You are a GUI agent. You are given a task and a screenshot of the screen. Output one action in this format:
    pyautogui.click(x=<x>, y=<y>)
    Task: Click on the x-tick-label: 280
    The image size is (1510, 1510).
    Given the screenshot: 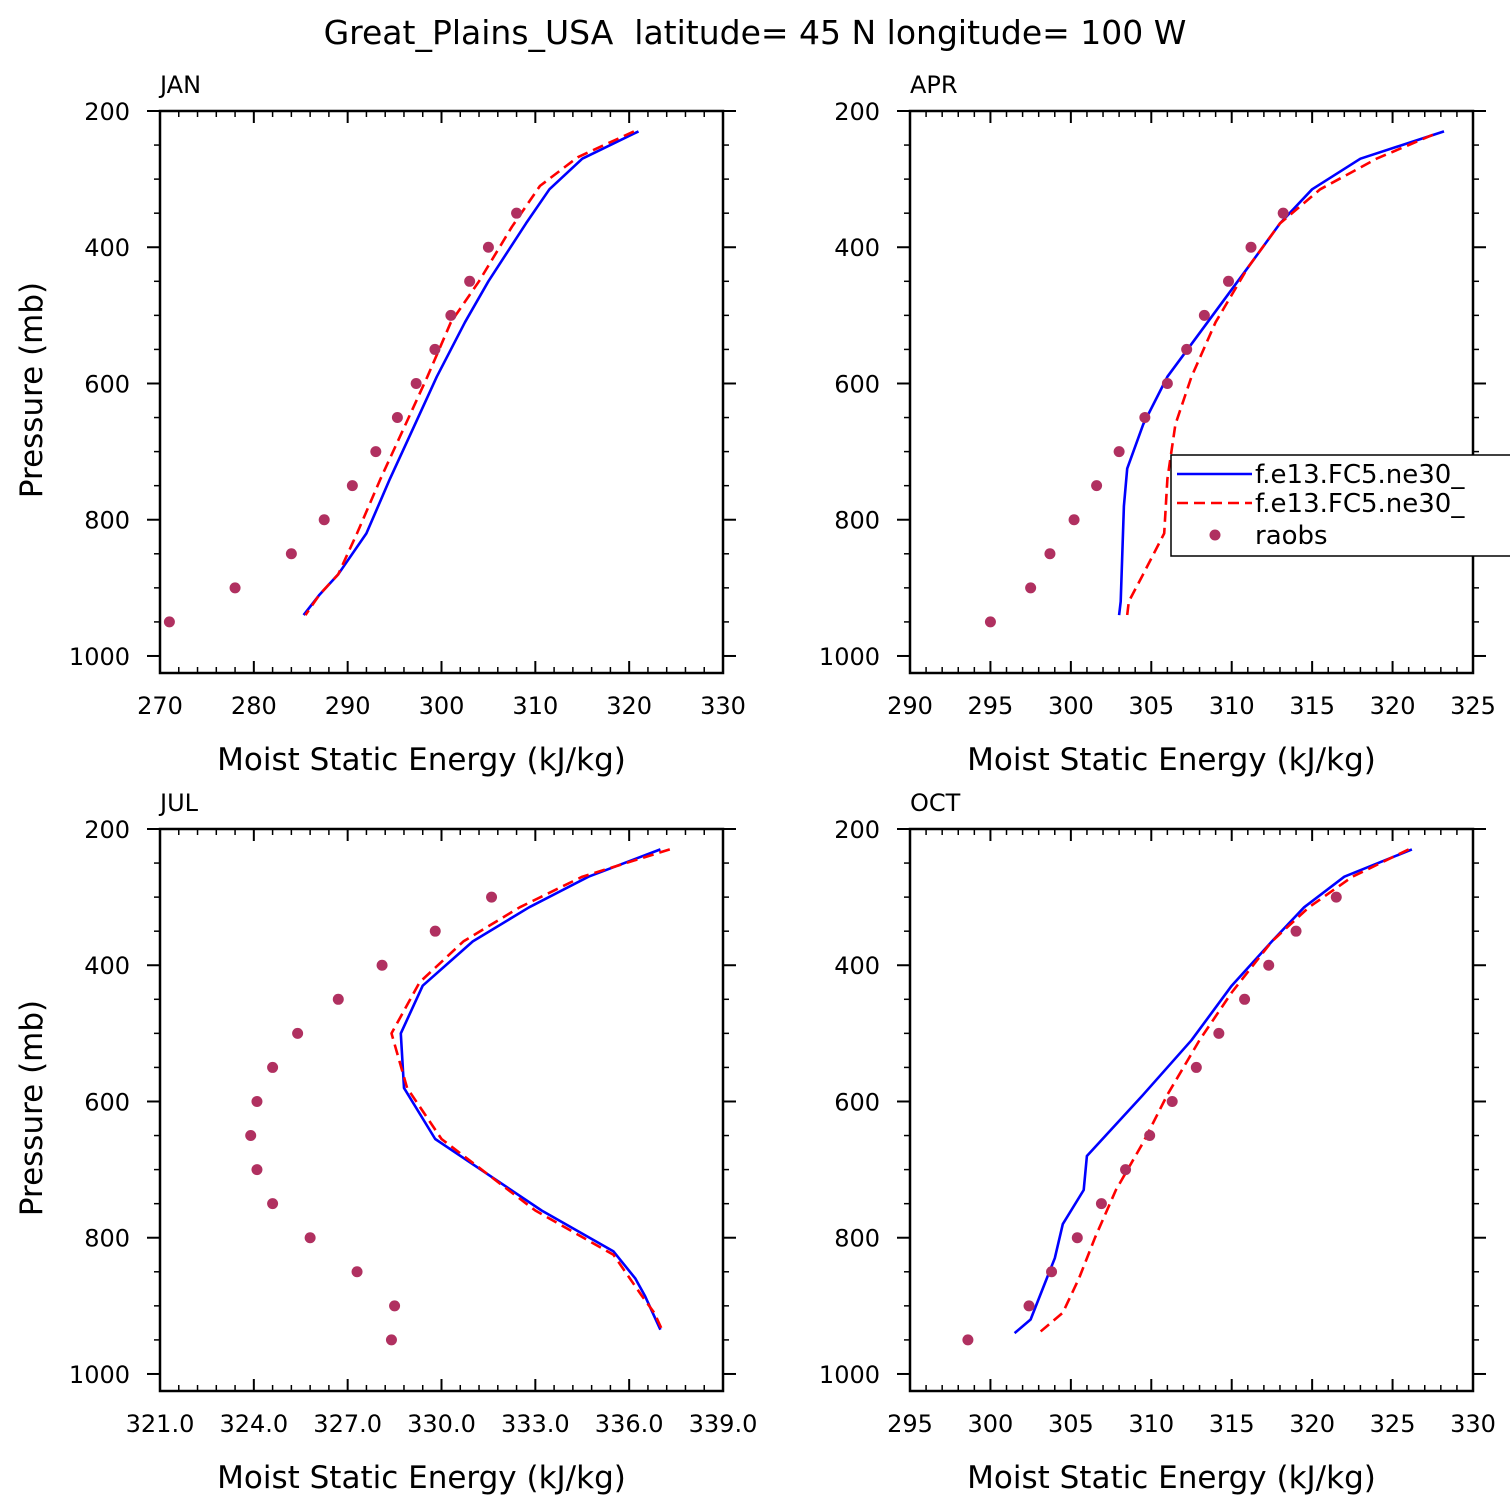 What is the action you would take?
    pyautogui.click(x=254, y=706)
    